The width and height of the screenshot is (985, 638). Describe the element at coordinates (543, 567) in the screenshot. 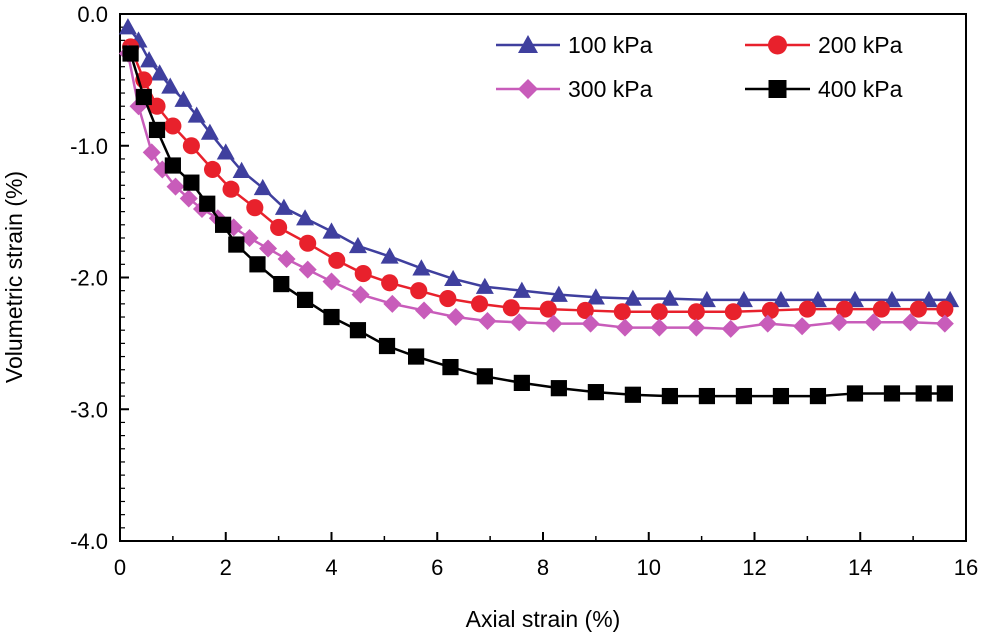

I see `x-tick-label: 8` at that location.